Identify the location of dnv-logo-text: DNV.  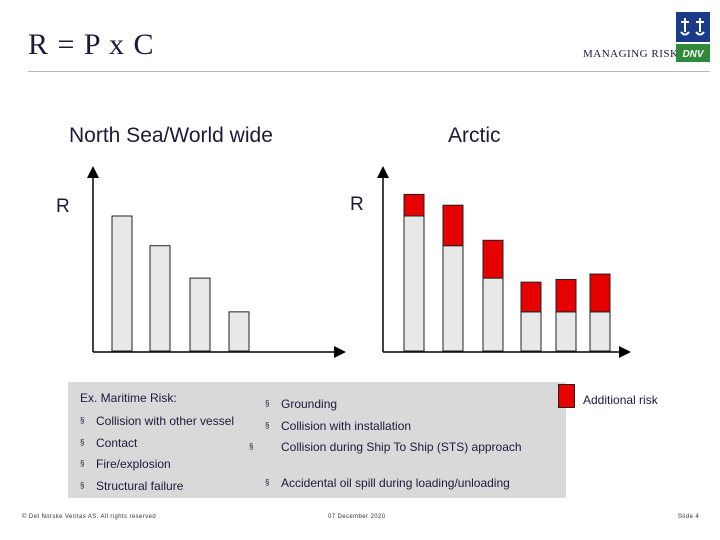
(693, 54).